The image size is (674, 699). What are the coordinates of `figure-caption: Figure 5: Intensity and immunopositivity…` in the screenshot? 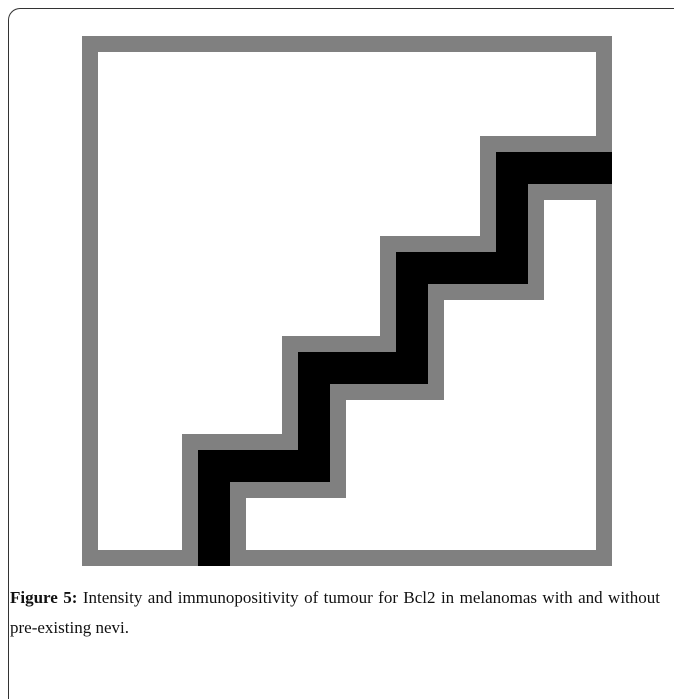 It's located at (335, 613).